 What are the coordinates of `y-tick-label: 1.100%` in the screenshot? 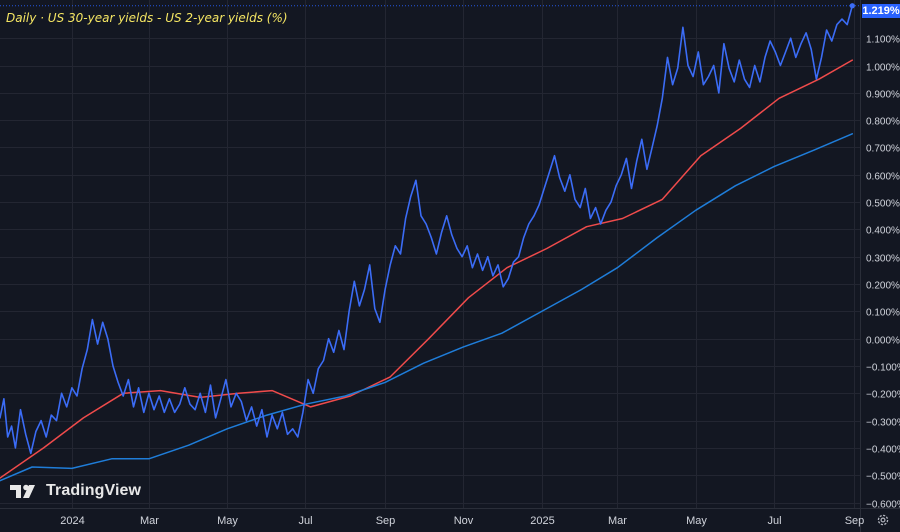 It's located at (883, 40).